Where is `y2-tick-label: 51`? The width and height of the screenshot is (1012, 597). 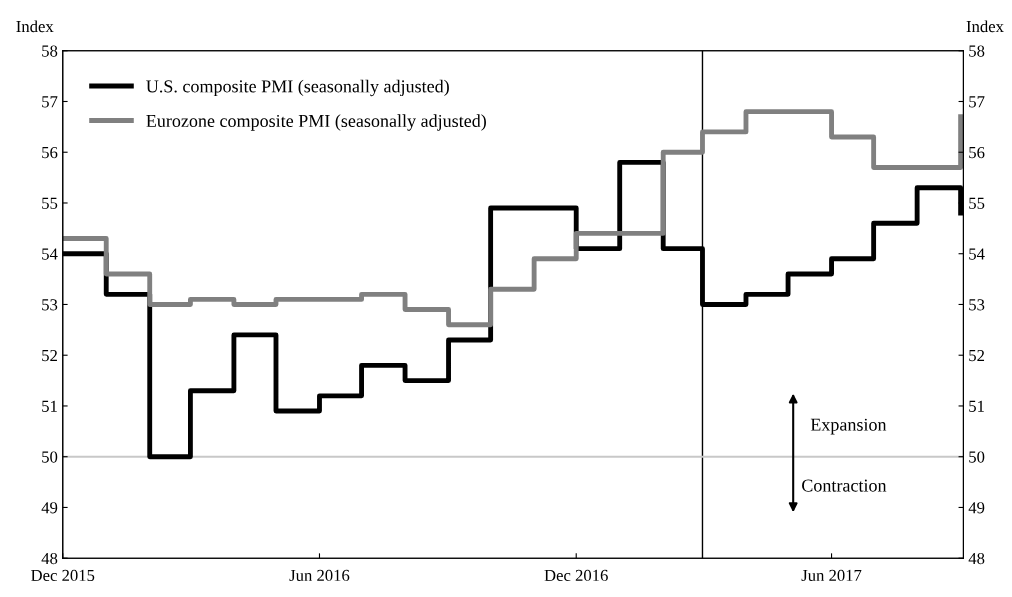 y2-tick-label: 51 is located at coordinates (976, 406).